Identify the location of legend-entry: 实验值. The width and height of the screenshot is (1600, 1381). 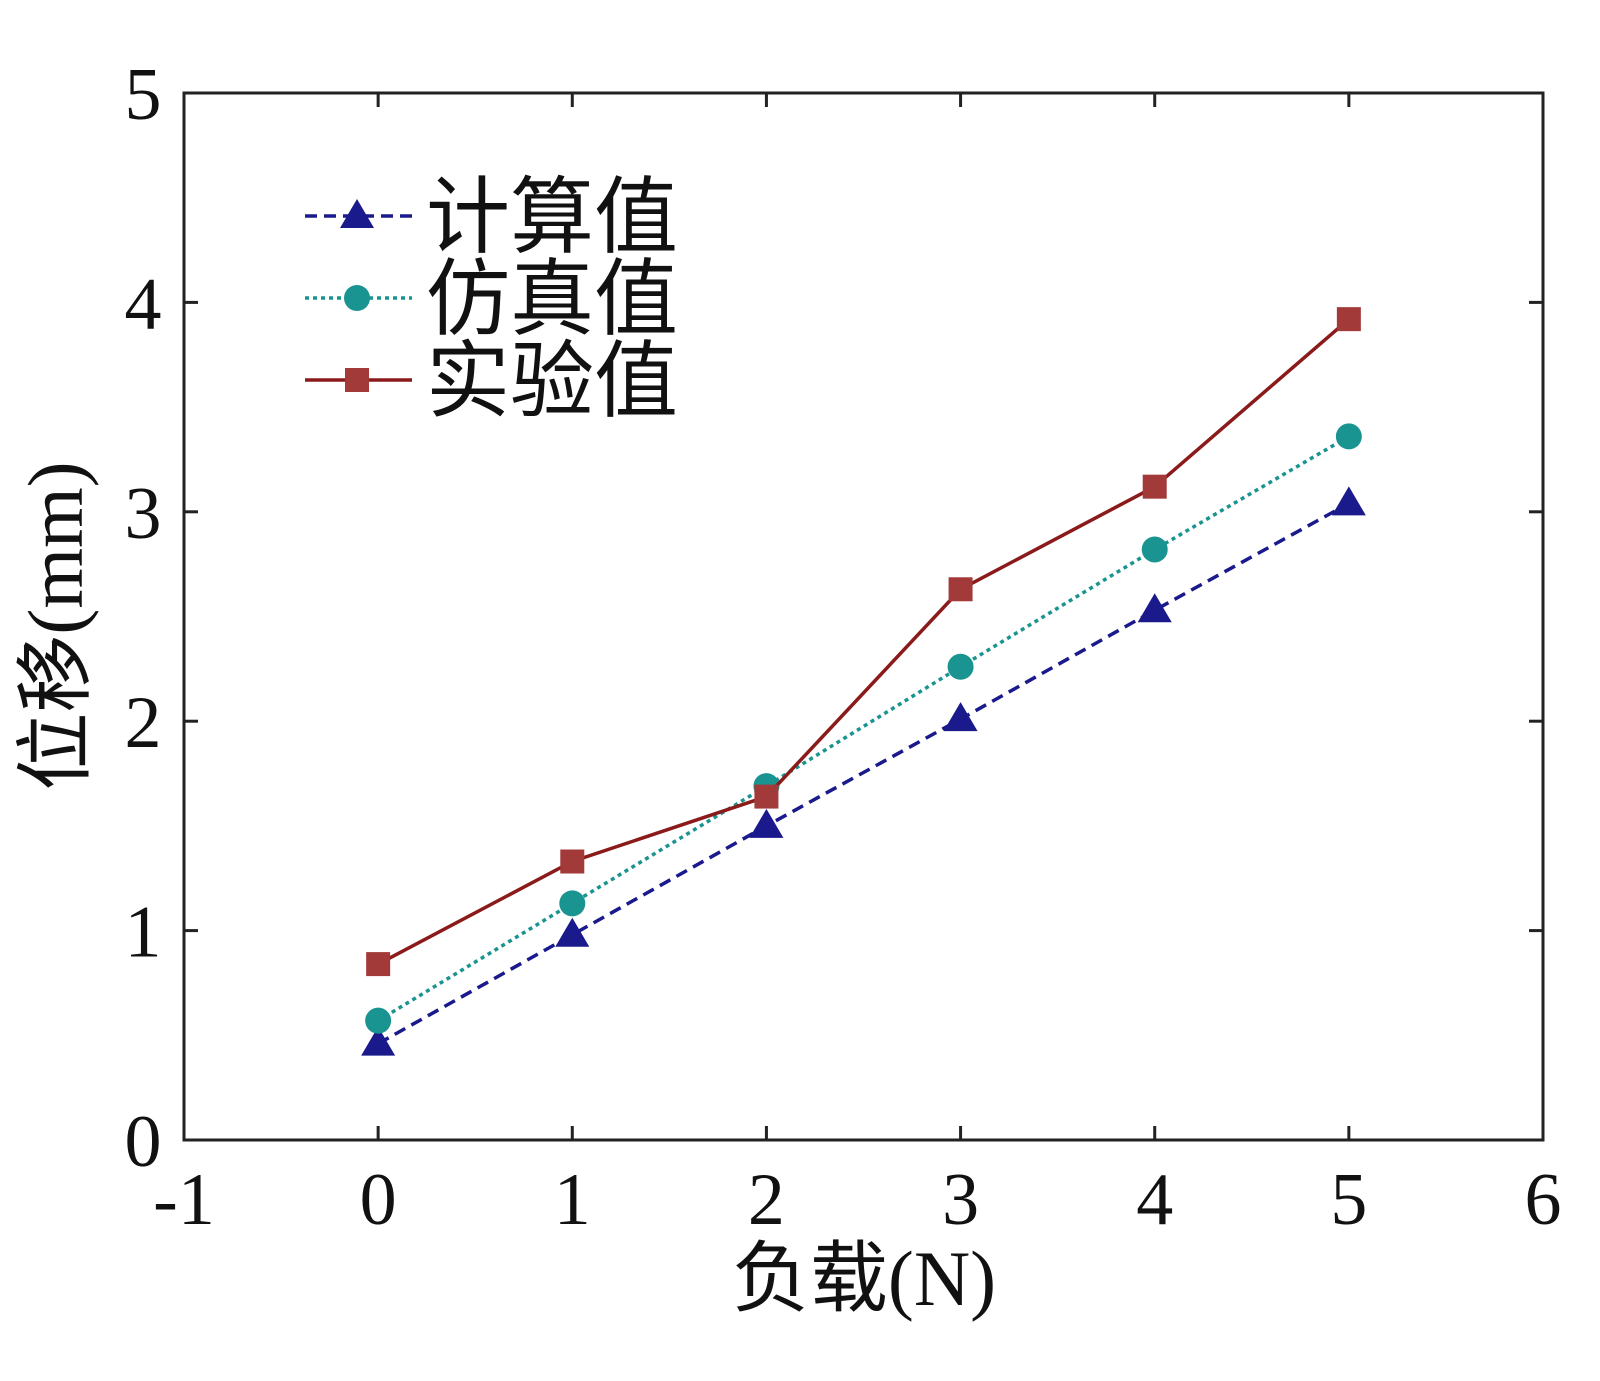
(491, 382).